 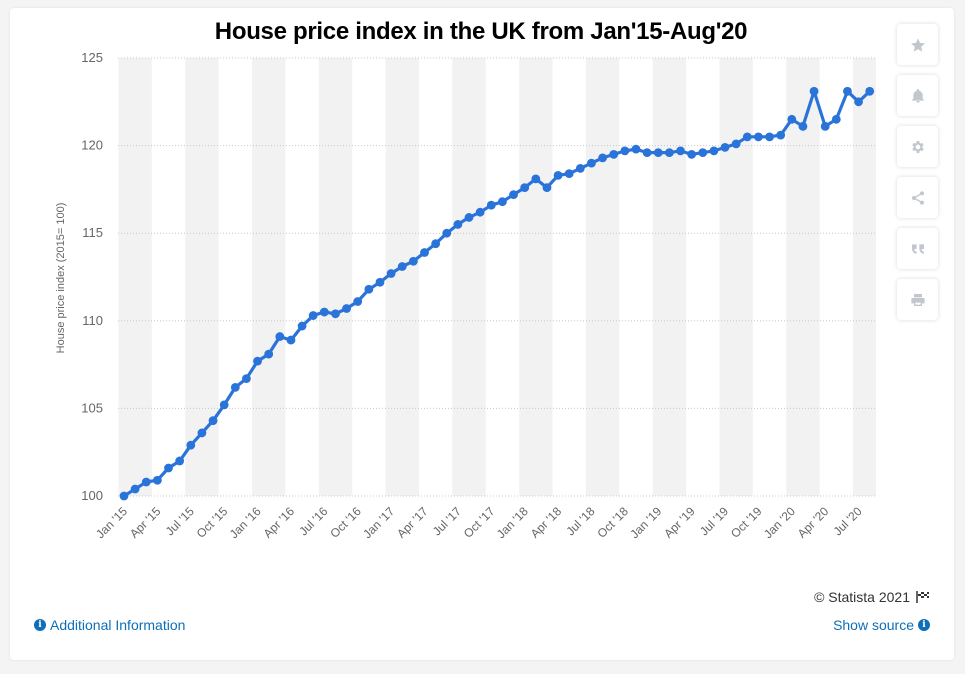 I want to click on notification-button, so click(x=917, y=95).